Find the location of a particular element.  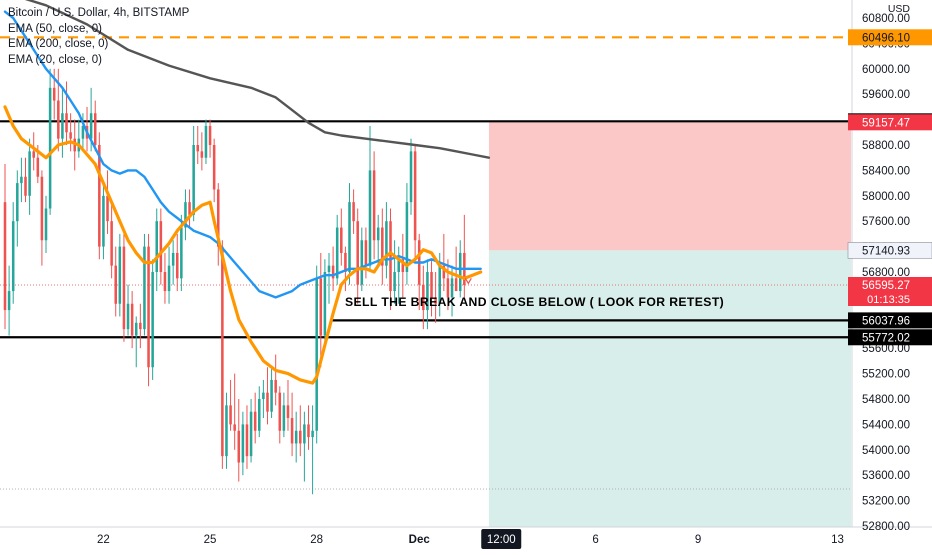

price-badge-last is located at coordinates (890, 292).